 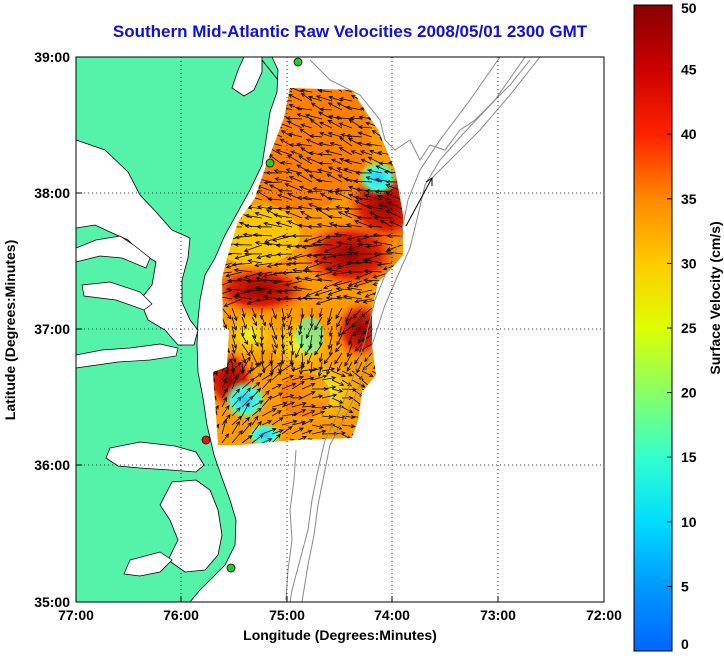 What do you see at coordinates (653, 328) in the screenshot?
I see `colorbar-bar` at bounding box center [653, 328].